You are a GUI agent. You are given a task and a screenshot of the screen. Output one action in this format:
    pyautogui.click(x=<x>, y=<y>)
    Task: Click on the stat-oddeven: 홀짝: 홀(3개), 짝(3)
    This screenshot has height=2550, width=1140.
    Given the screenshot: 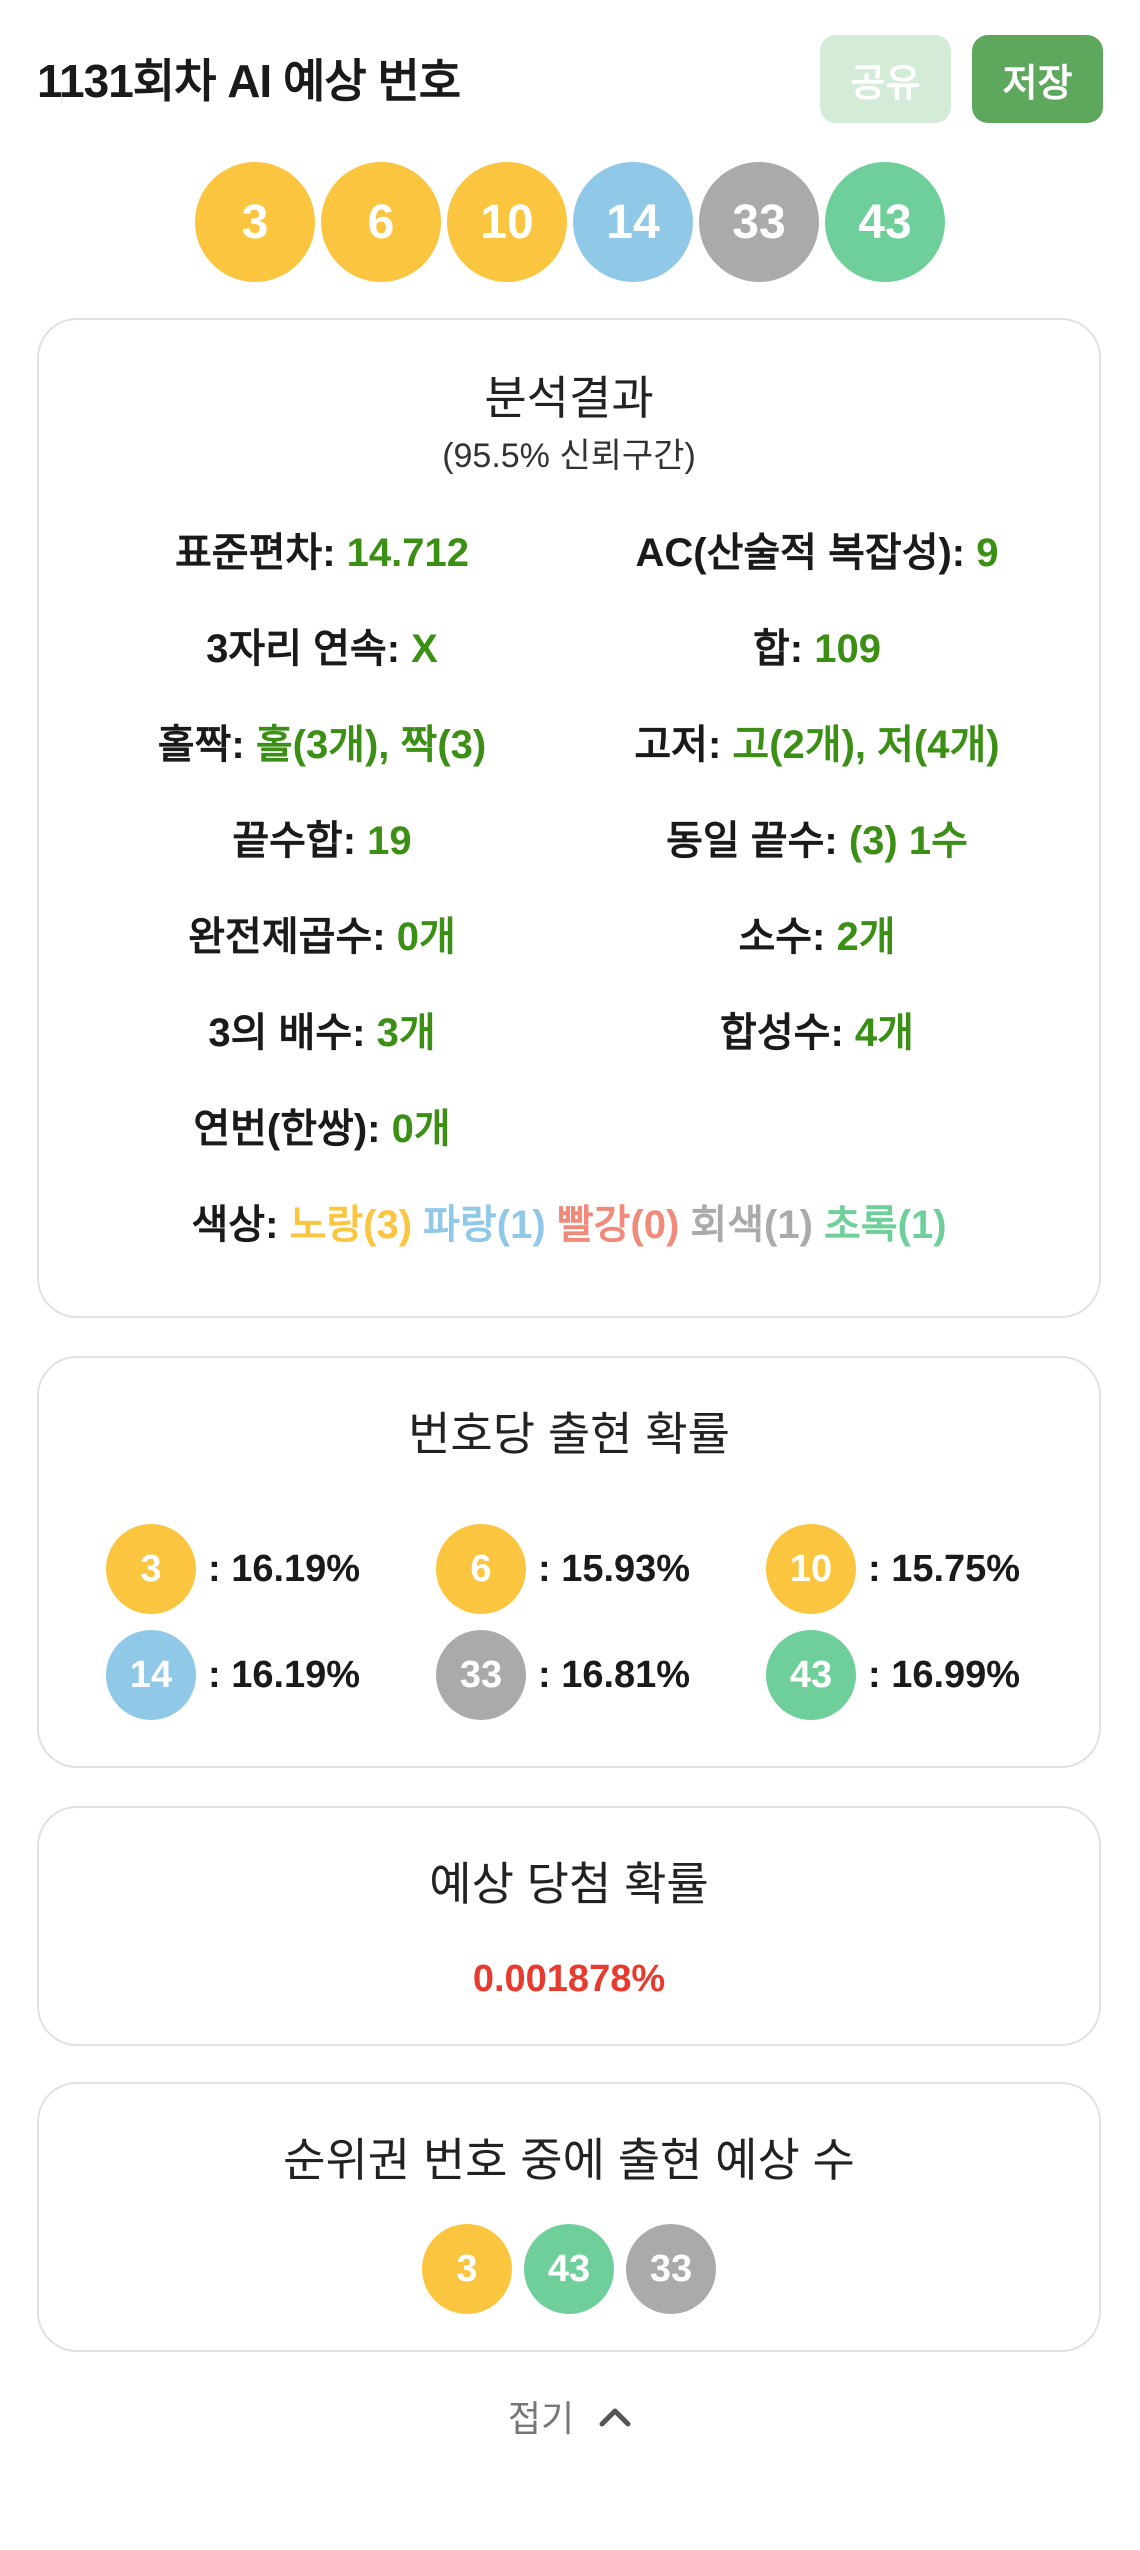 What is the action you would take?
    pyautogui.click(x=322, y=745)
    